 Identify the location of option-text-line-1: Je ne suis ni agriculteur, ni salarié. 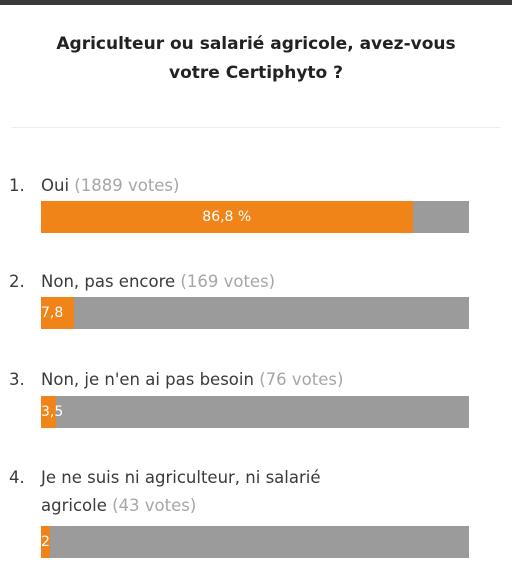
(181, 477).